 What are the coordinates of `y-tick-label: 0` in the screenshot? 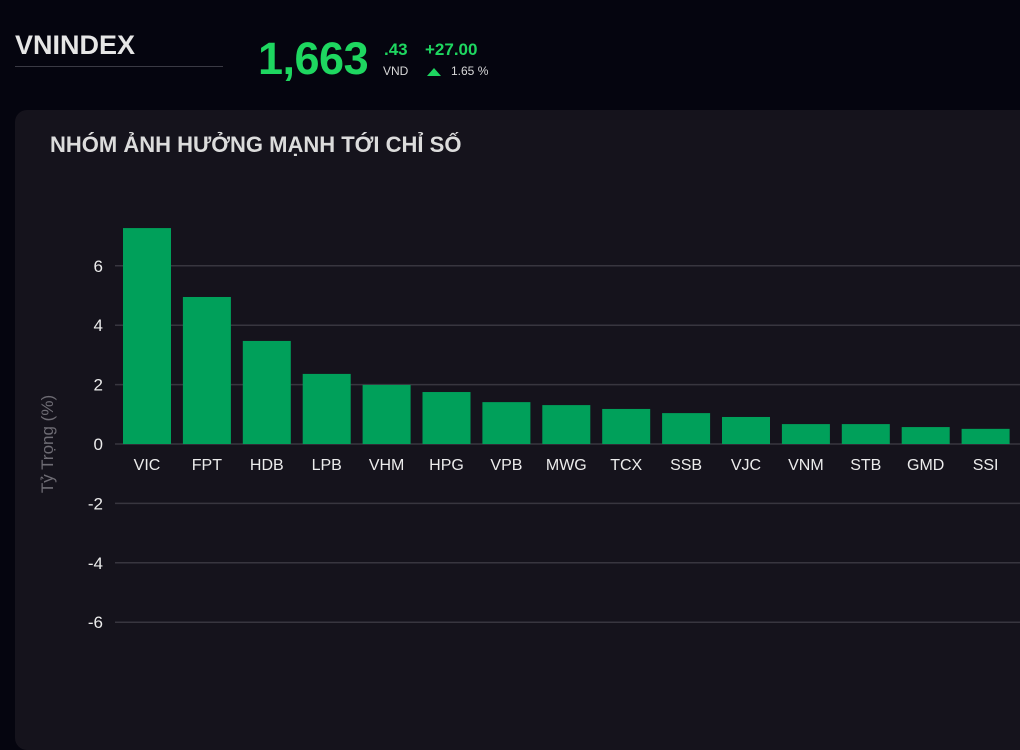 It's located at (98, 444).